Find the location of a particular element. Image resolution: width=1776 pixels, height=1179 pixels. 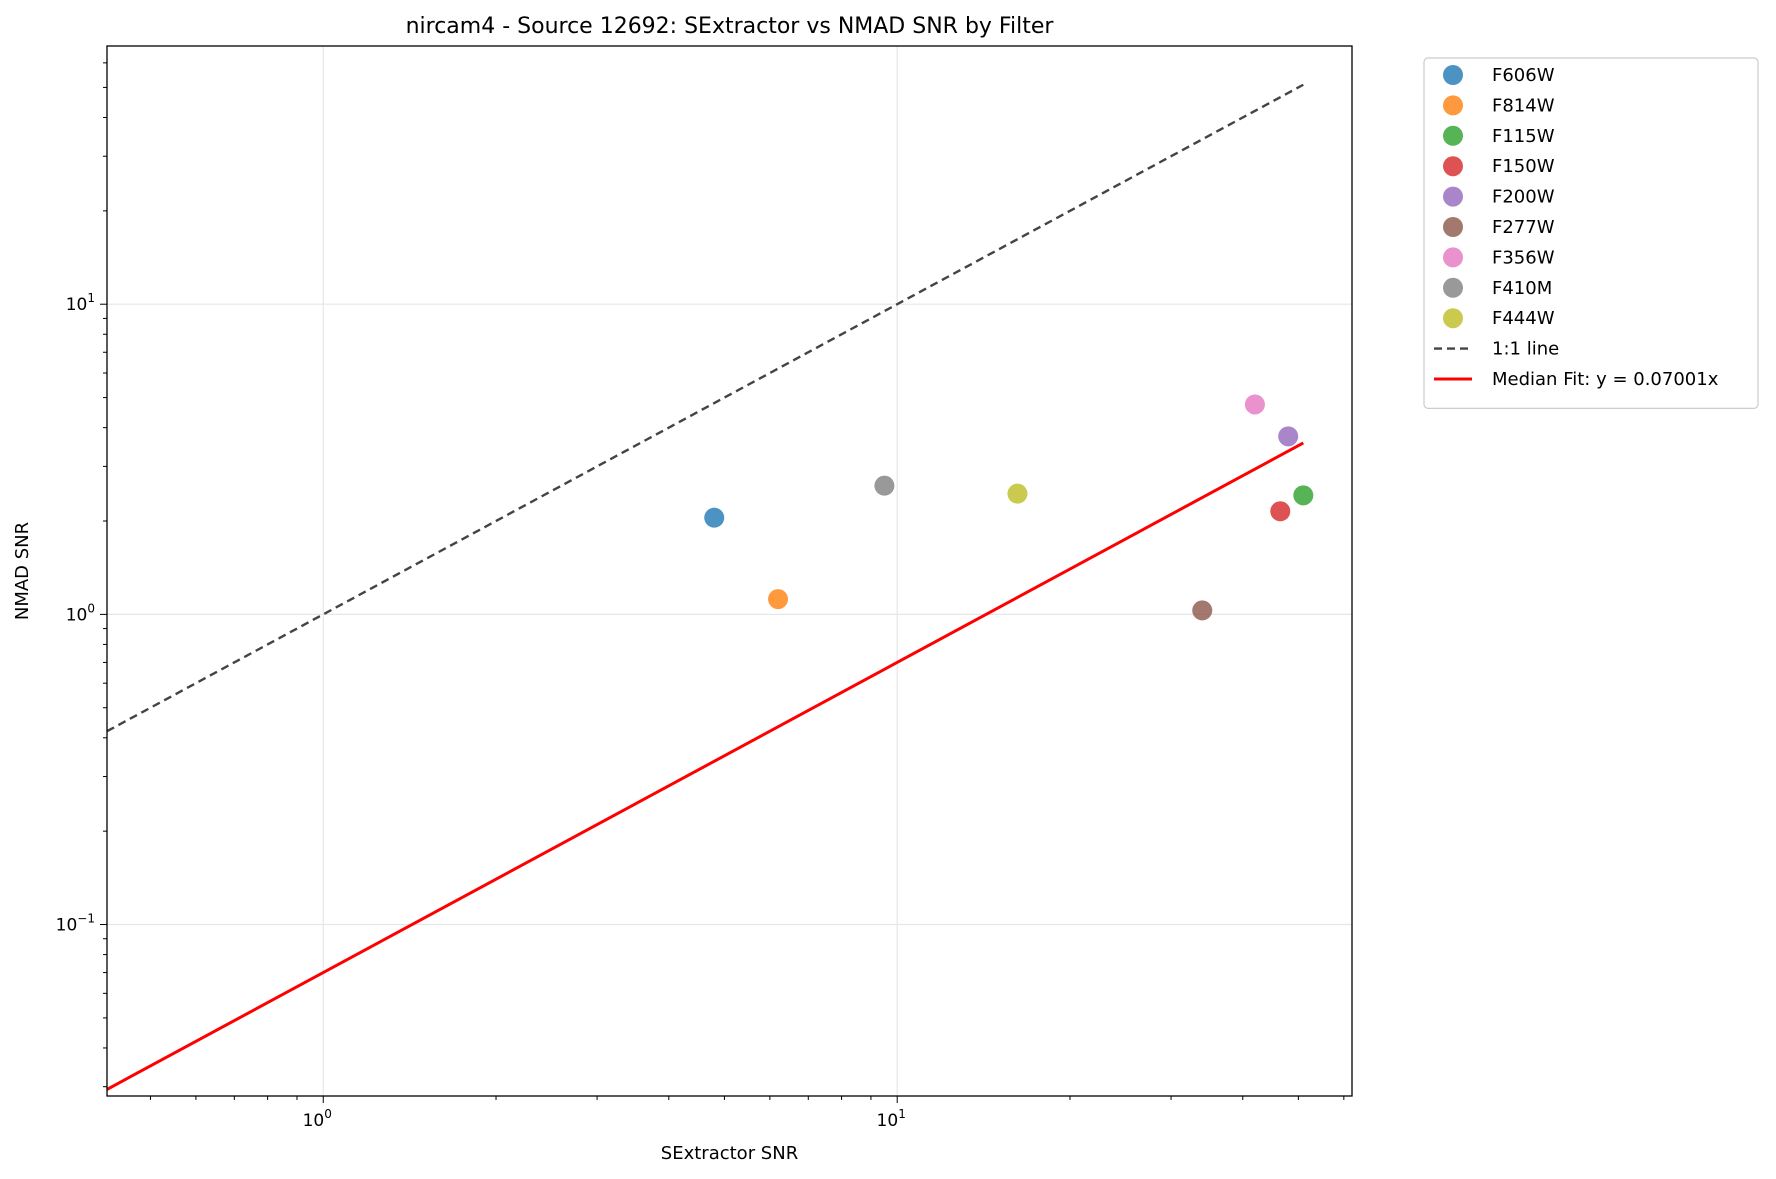

legend-label: 1:1 line is located at coordinates (1525, 349).